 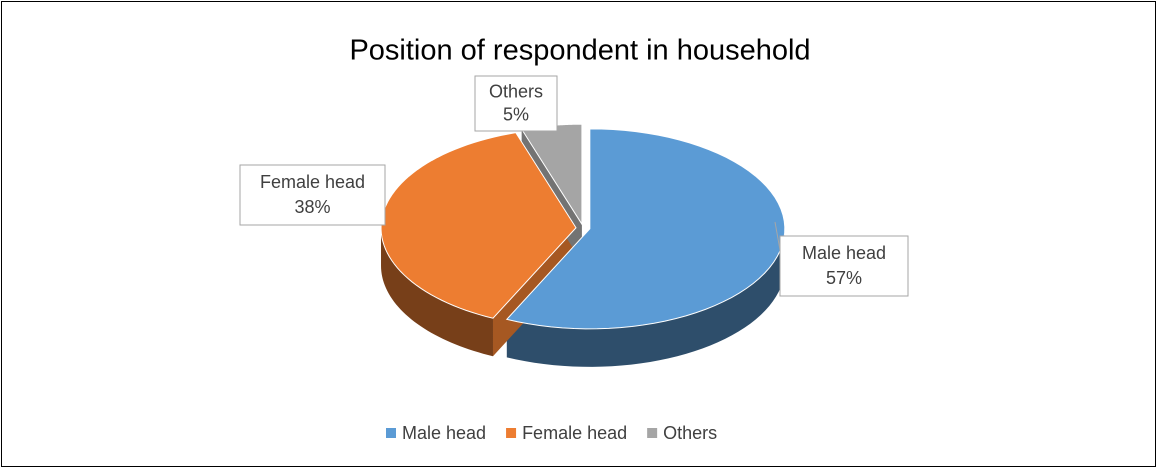 What do you see at coordinates (516, 91) in the screenshot?
I see `data-label-category: Others` at bounding box center [516, 91].